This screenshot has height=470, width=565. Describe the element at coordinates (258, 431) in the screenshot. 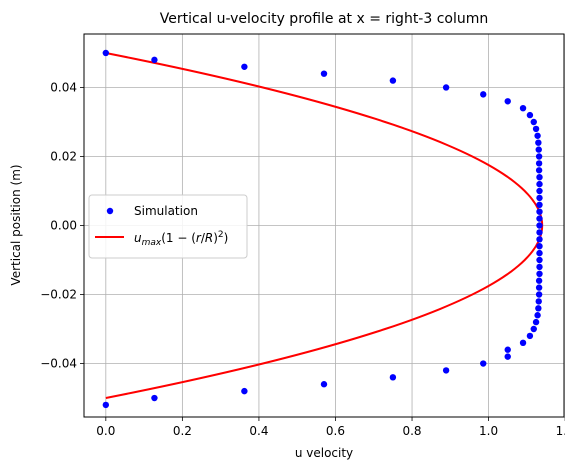

I see `x-tick-label: 0.4` at that location.